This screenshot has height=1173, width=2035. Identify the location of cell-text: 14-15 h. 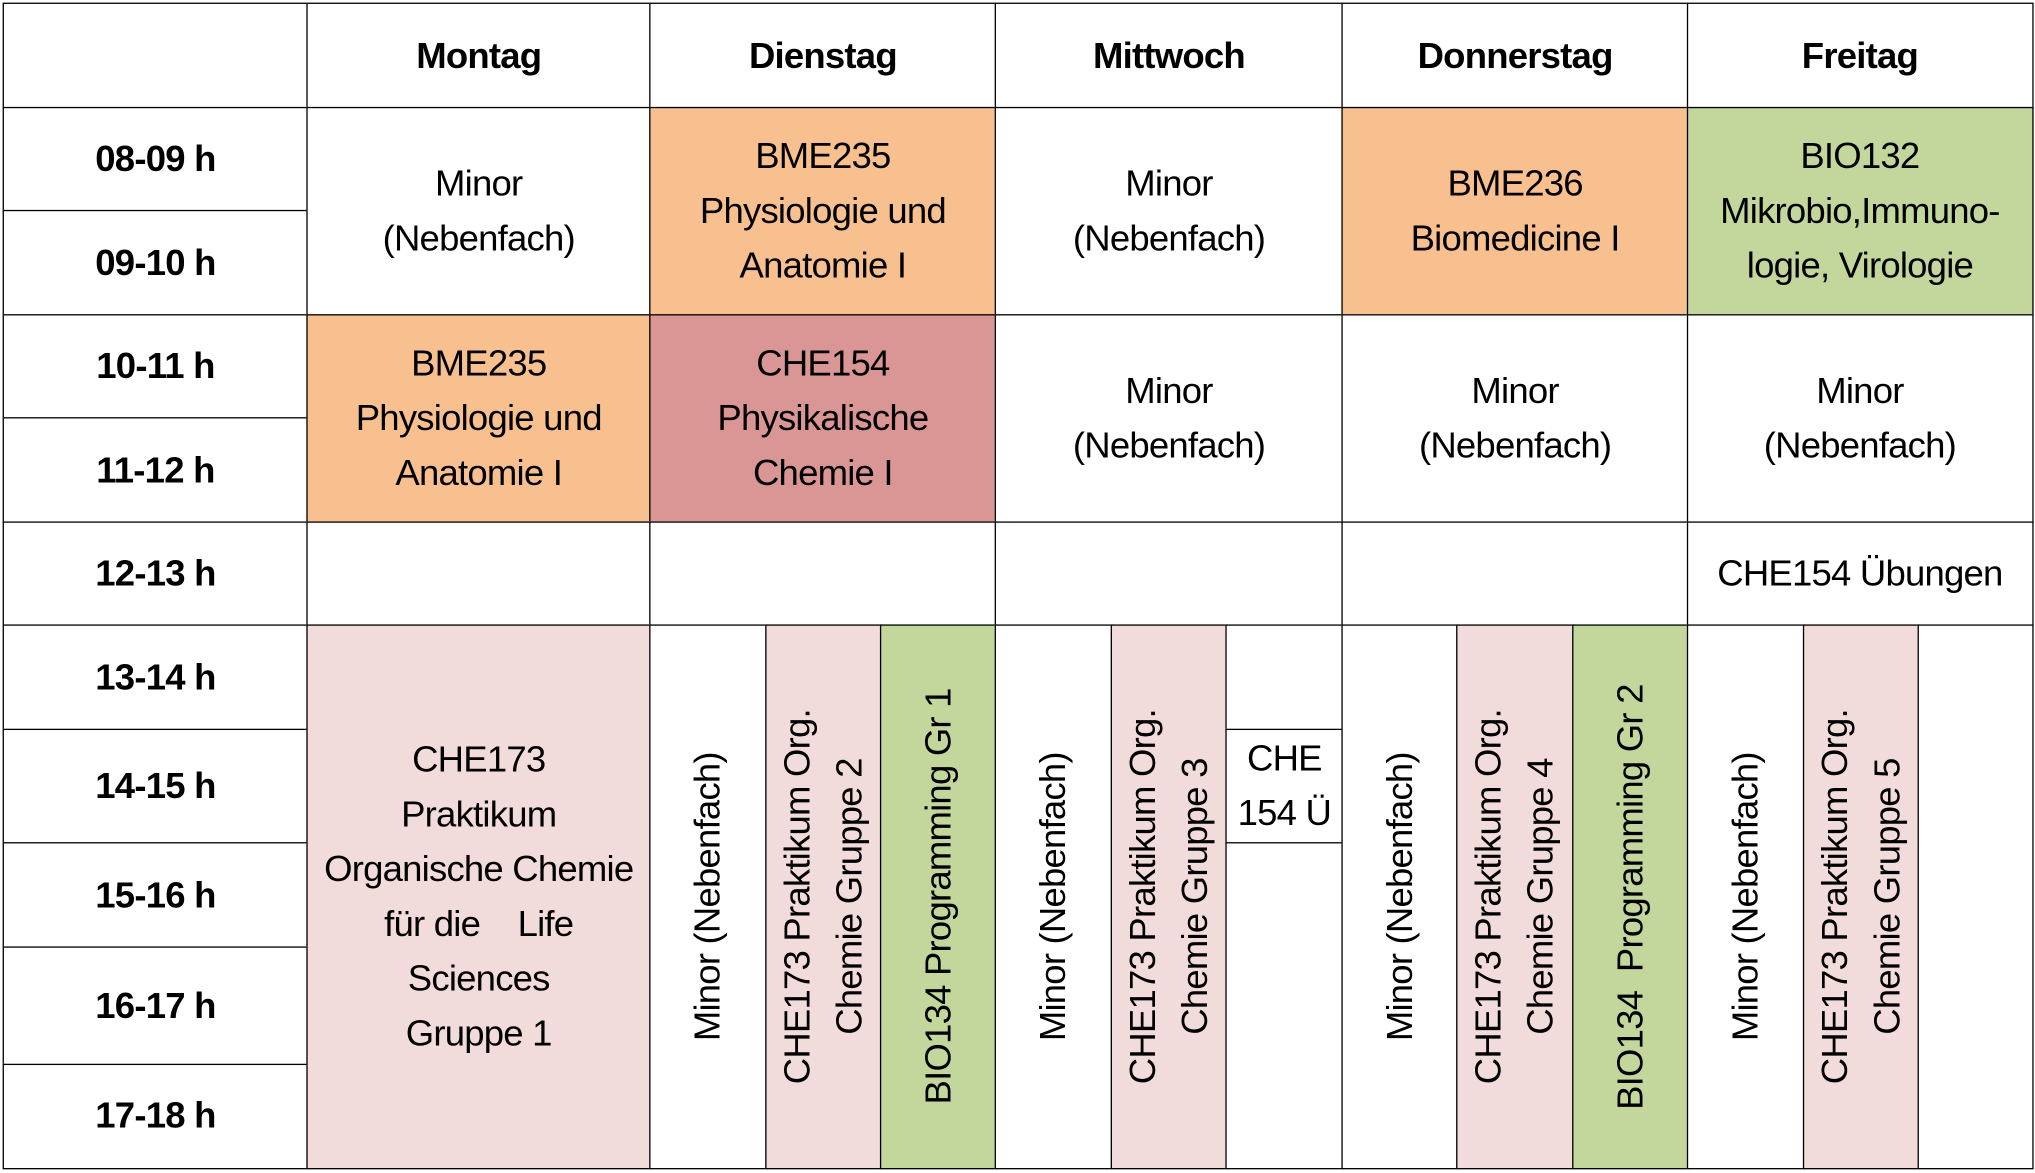
(155, 785).